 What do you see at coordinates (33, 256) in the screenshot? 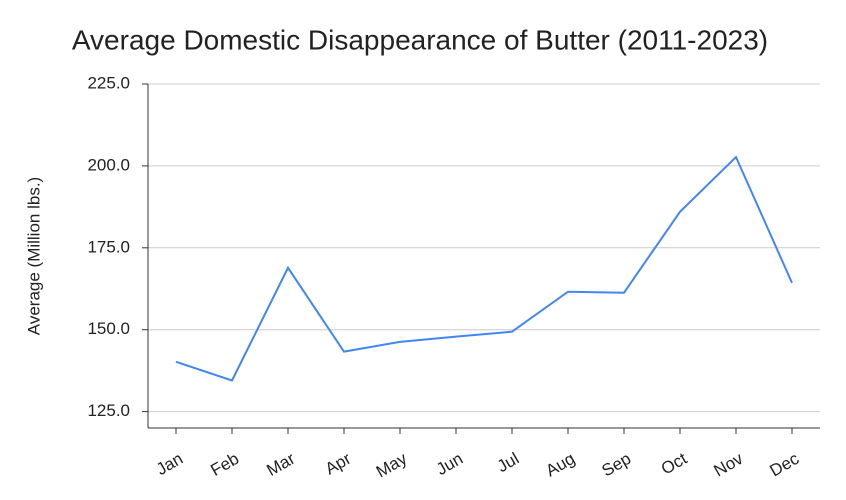
I see `y-axis-label: Average (Million lbs.)` at bounding box center [33, 256].